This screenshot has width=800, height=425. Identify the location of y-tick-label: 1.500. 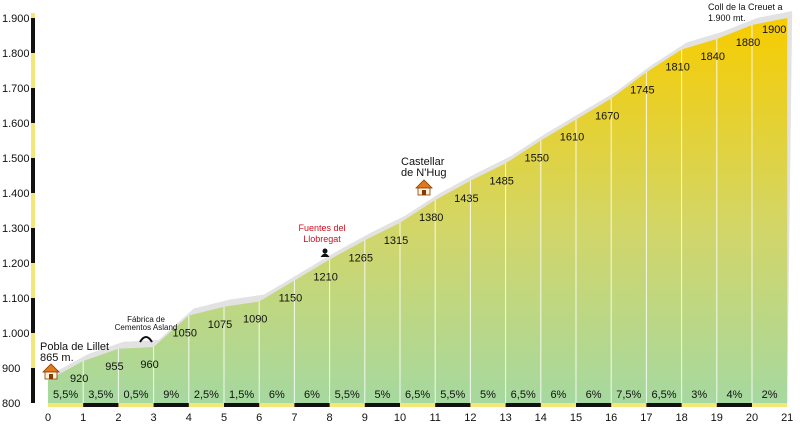
(16, 159).